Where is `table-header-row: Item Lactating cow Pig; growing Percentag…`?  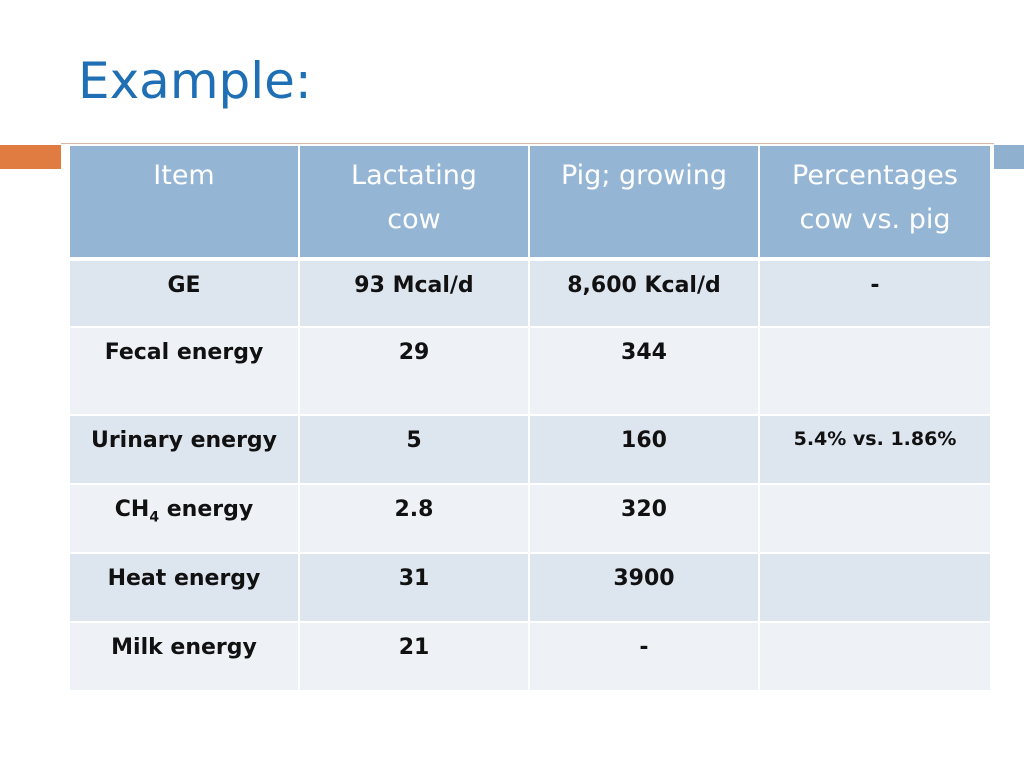
table-header-row: Item Lactating cow Pig; growing Percentag… is located at coordinates (530, 202).